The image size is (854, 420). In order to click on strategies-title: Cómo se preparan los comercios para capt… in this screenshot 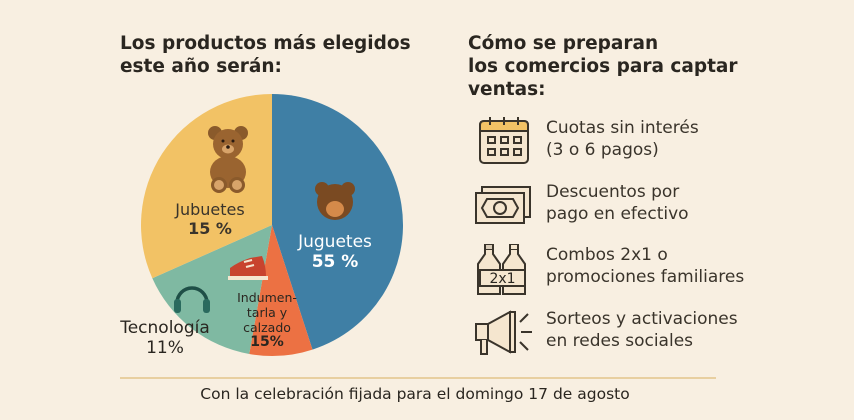, I will do `click(618, 66)`.